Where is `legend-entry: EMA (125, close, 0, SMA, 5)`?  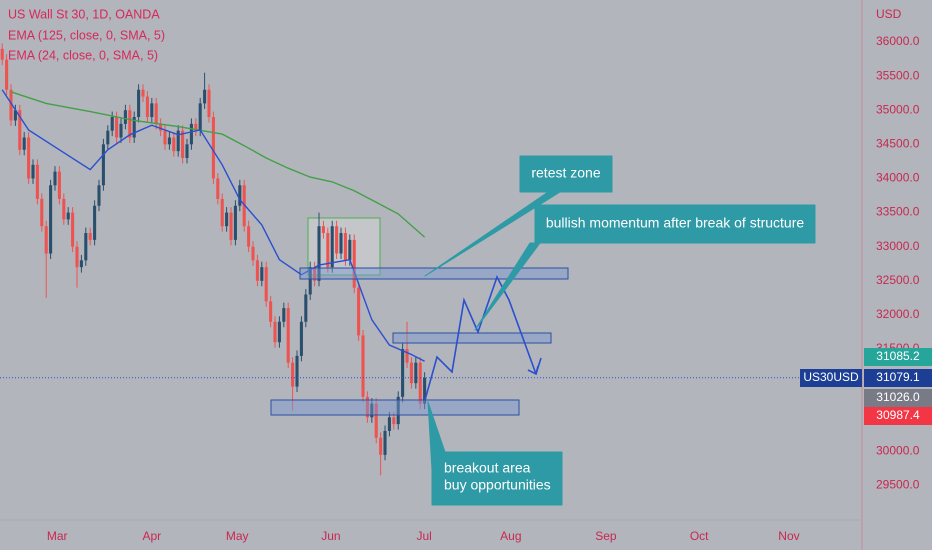
legend-entry: EMA (125, close, 0, SMA, 5) is located at coordinates (86, 35).